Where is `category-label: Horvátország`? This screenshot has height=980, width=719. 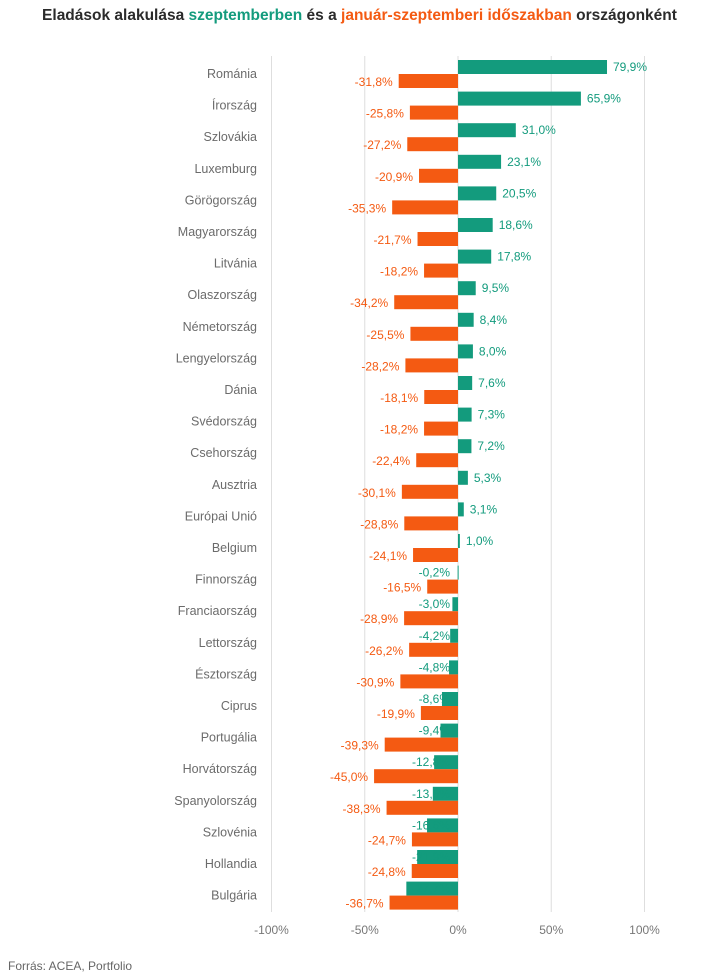
category-label: Horvátország is located at coordinates (220, 769).